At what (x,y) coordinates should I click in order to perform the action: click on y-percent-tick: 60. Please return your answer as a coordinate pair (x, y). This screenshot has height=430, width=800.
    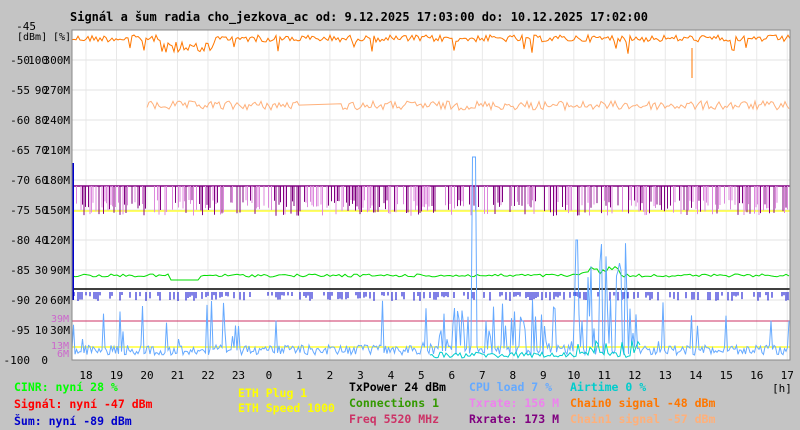
    Looking at the image, I should click on (41, 180).